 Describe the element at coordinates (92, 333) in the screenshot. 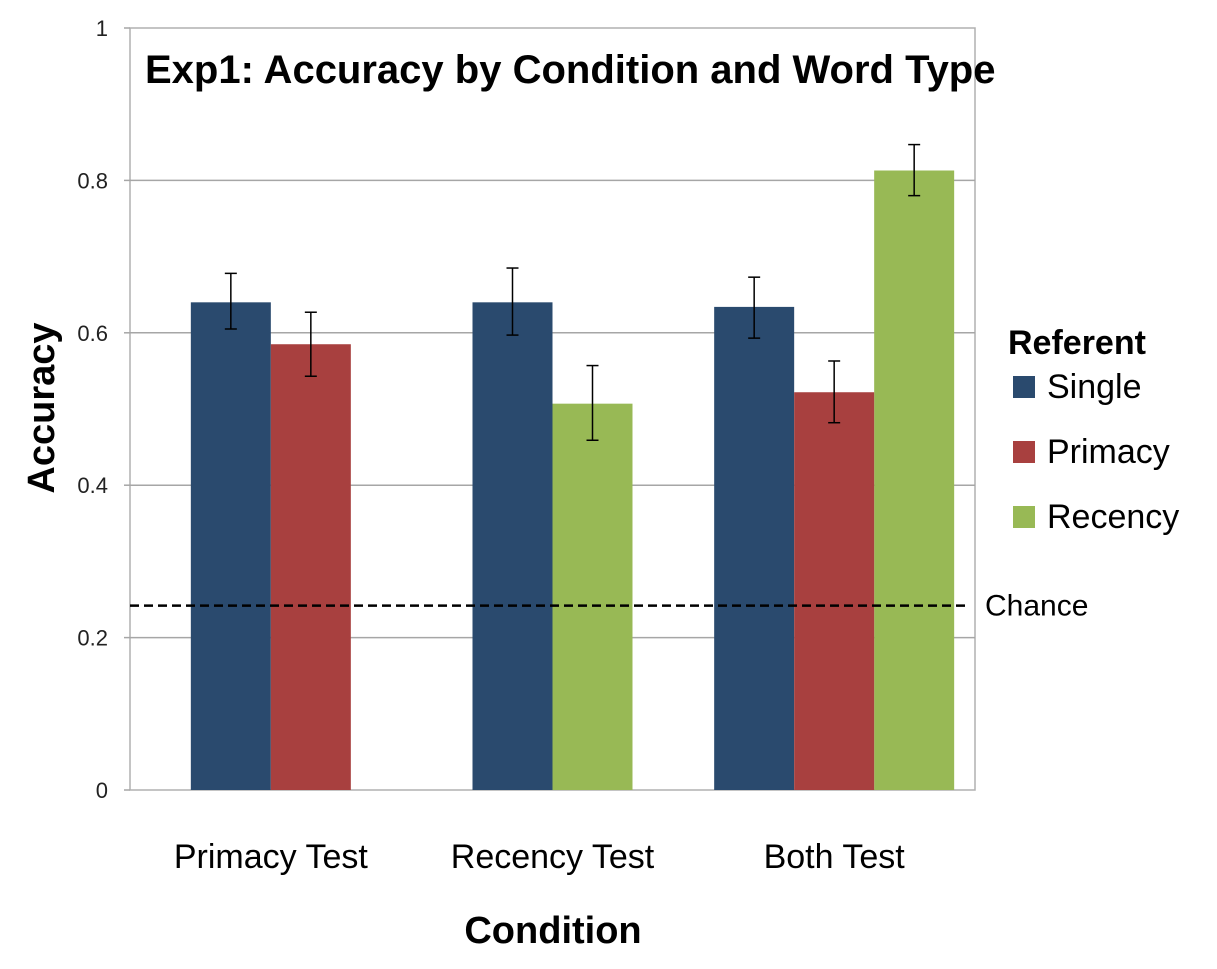

I see `y-tick-label: 0.6` at that location.